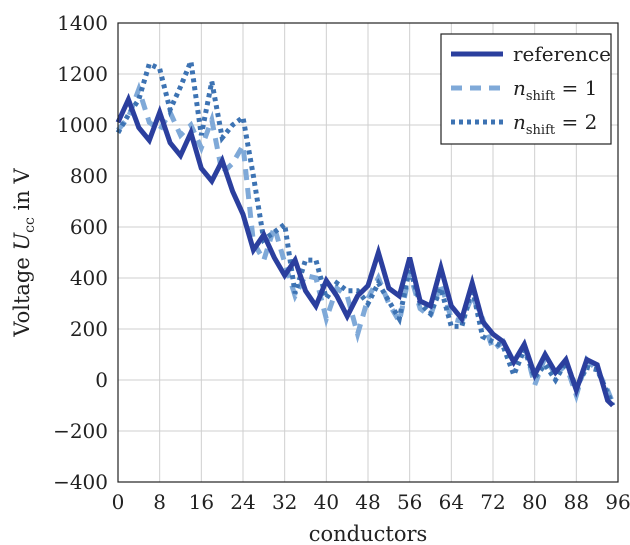  I want to click on y-tick-label: −200, so click(80, 431).